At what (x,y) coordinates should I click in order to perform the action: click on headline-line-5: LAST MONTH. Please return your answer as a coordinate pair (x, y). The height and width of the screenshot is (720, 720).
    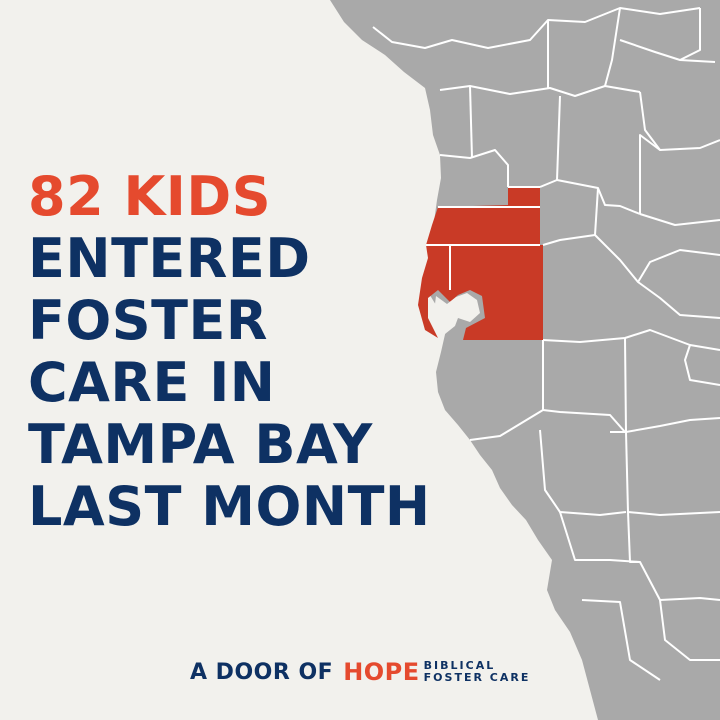
    Looking at the image, I should click on (229, 506).